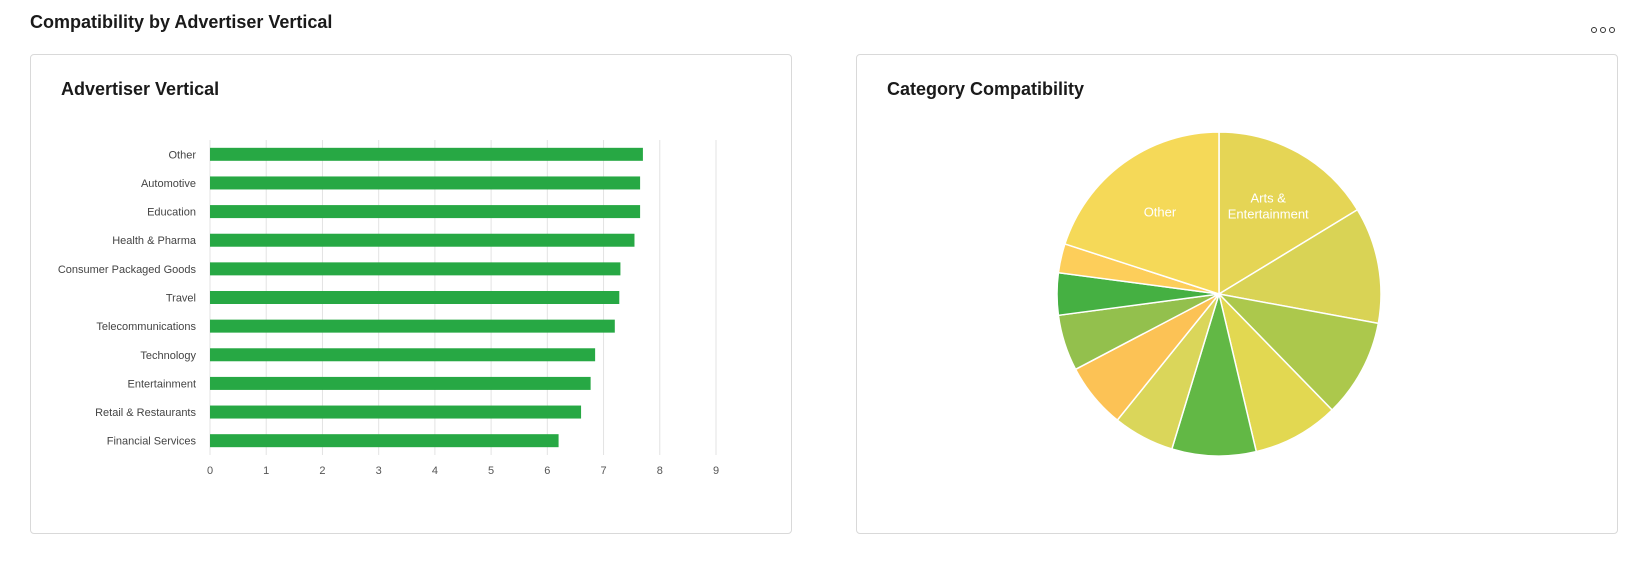 This screenshot has height=564, width=1647. I want to click on pie-slice-label: Arts & Entertainment, so click(1268, 205).